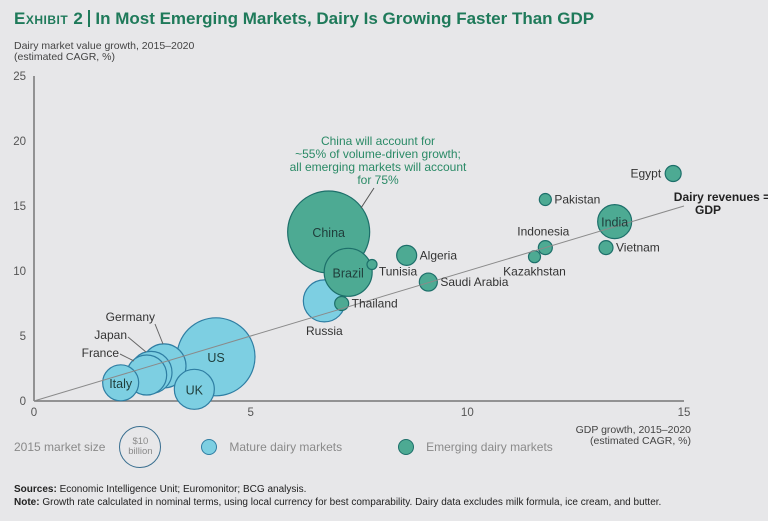 The width and height of the screenshot is (768, 521). What do you see at coordinates (209, 447) in the screenshot?
I see `legend-mature-swatch` at bounding box center [209, 447].